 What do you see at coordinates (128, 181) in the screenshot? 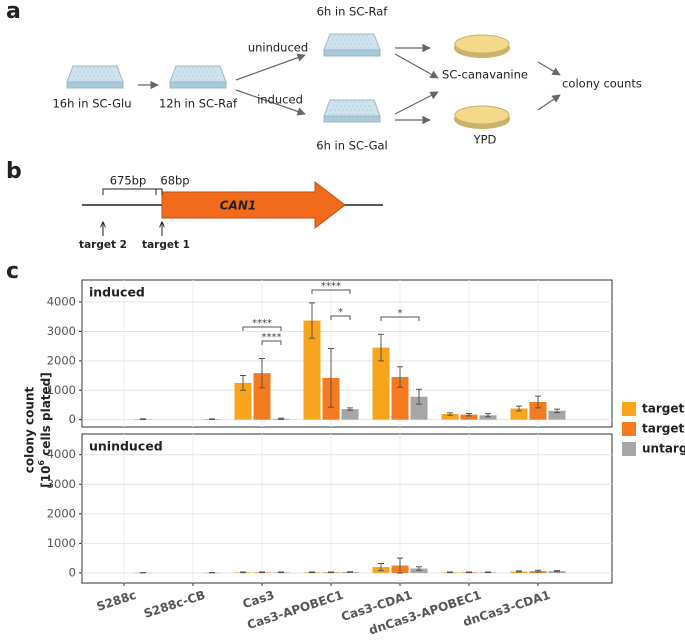
I see `distance-label: 675bp` at bounding box center [128, 181].